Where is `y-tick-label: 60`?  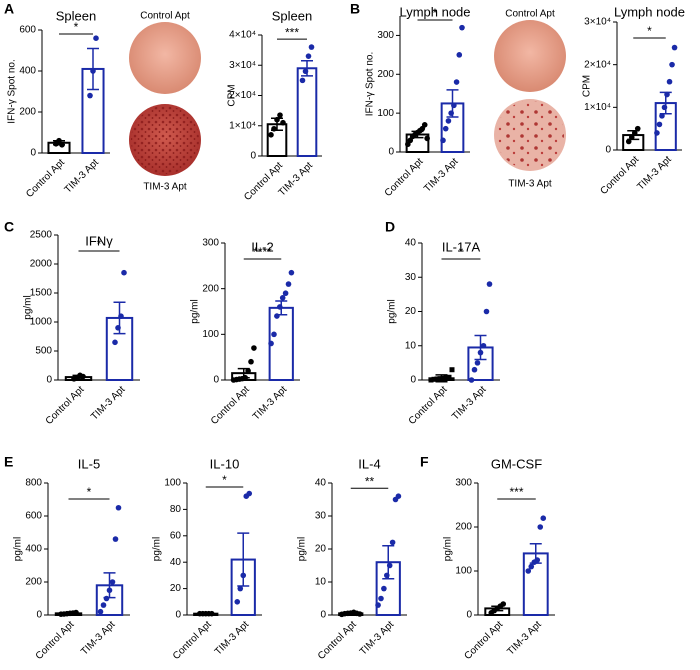 y-tick-label: 60 is located at coordinates (176, 535).